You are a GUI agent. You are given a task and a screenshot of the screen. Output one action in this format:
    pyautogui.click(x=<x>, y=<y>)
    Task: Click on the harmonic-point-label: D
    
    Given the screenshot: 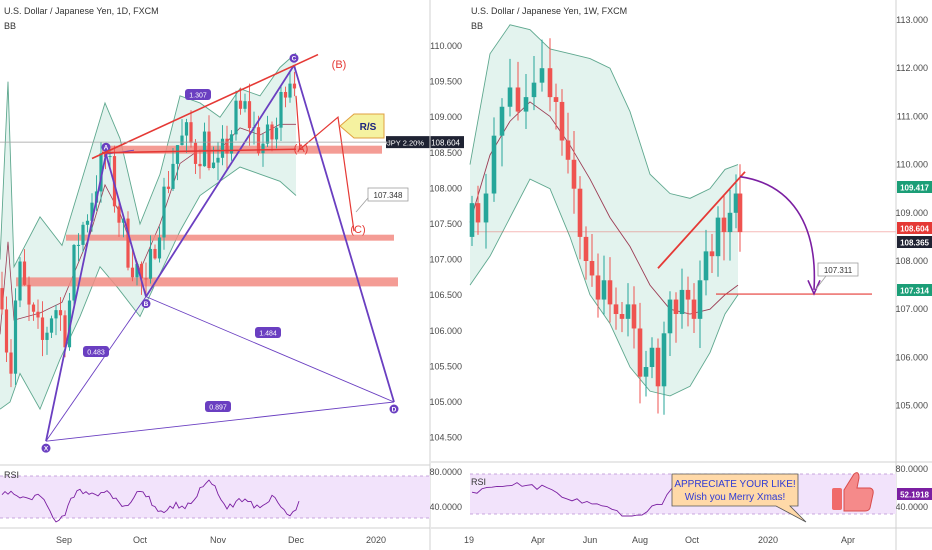 What is the action you would take?
    pyautogui.click(x=394, y=410)
    